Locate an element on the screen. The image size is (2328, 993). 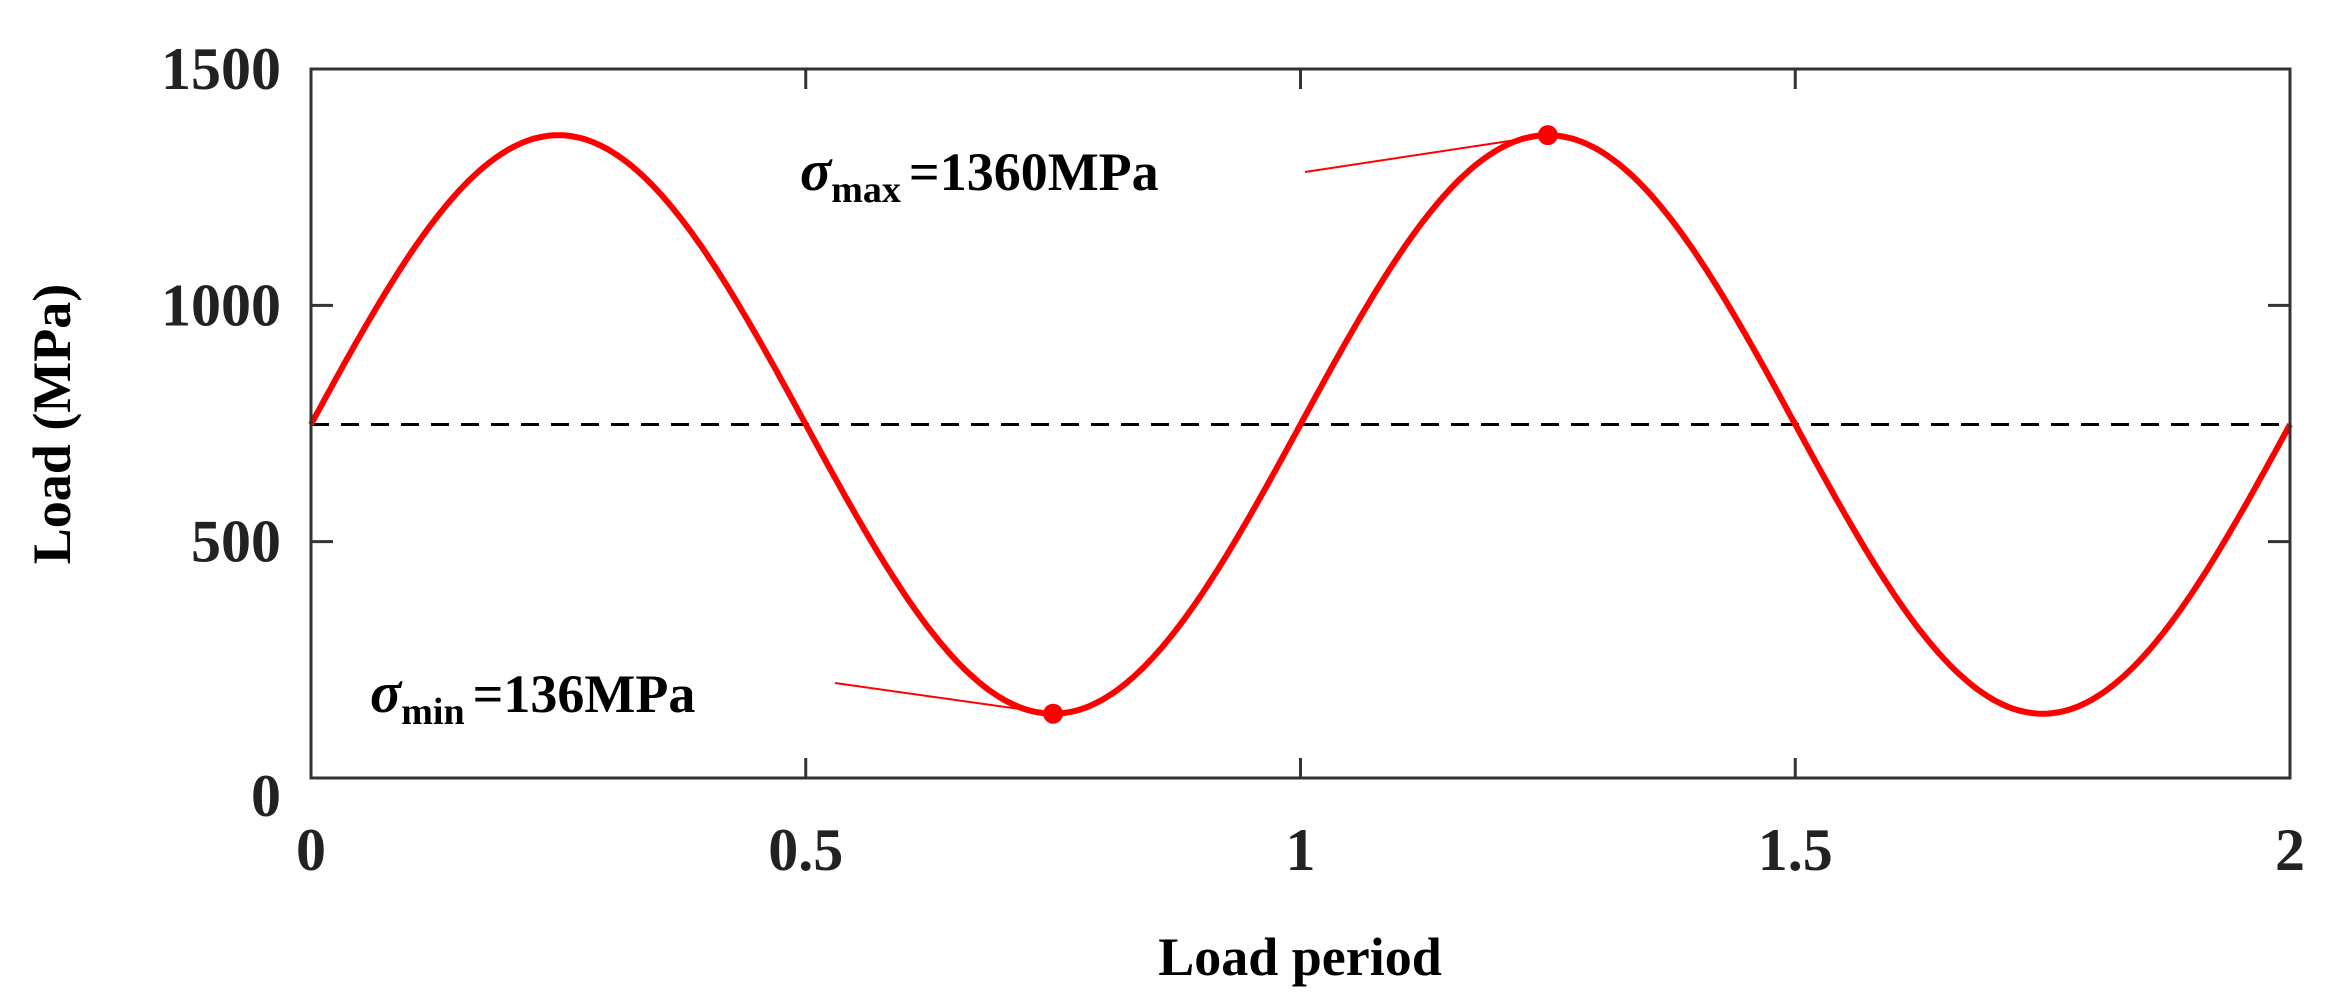
annotation-min-leader is located at coordinates (944, 698).